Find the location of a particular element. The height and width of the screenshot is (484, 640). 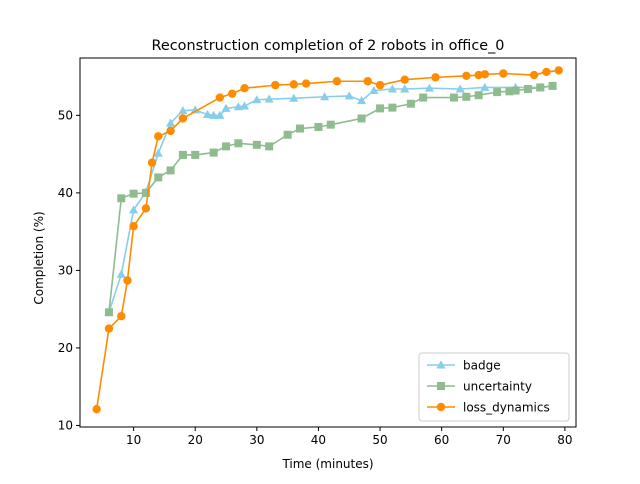

x-tick-label: 60 is located at coordinates (441, 440).